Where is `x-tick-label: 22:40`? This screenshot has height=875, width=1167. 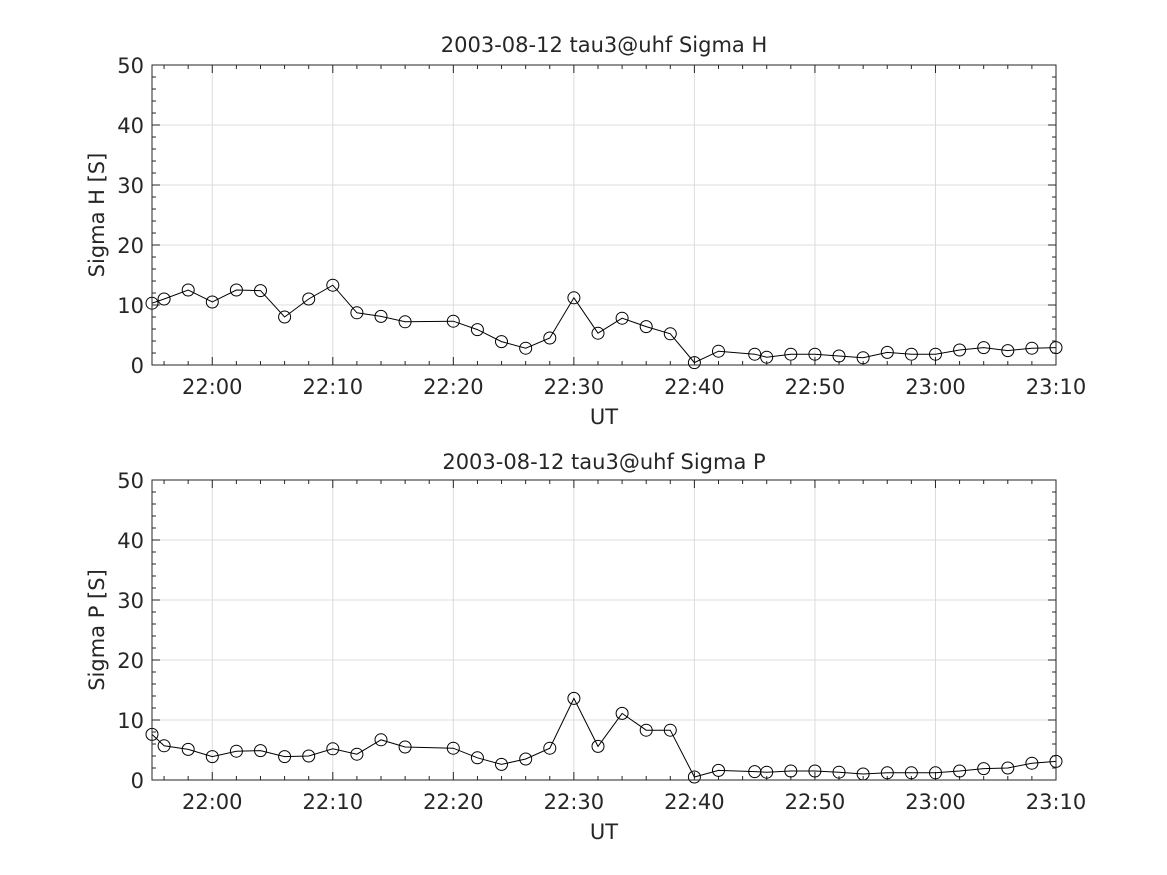
x-tick-label: 22:40 is located at coordinates (694, 387).